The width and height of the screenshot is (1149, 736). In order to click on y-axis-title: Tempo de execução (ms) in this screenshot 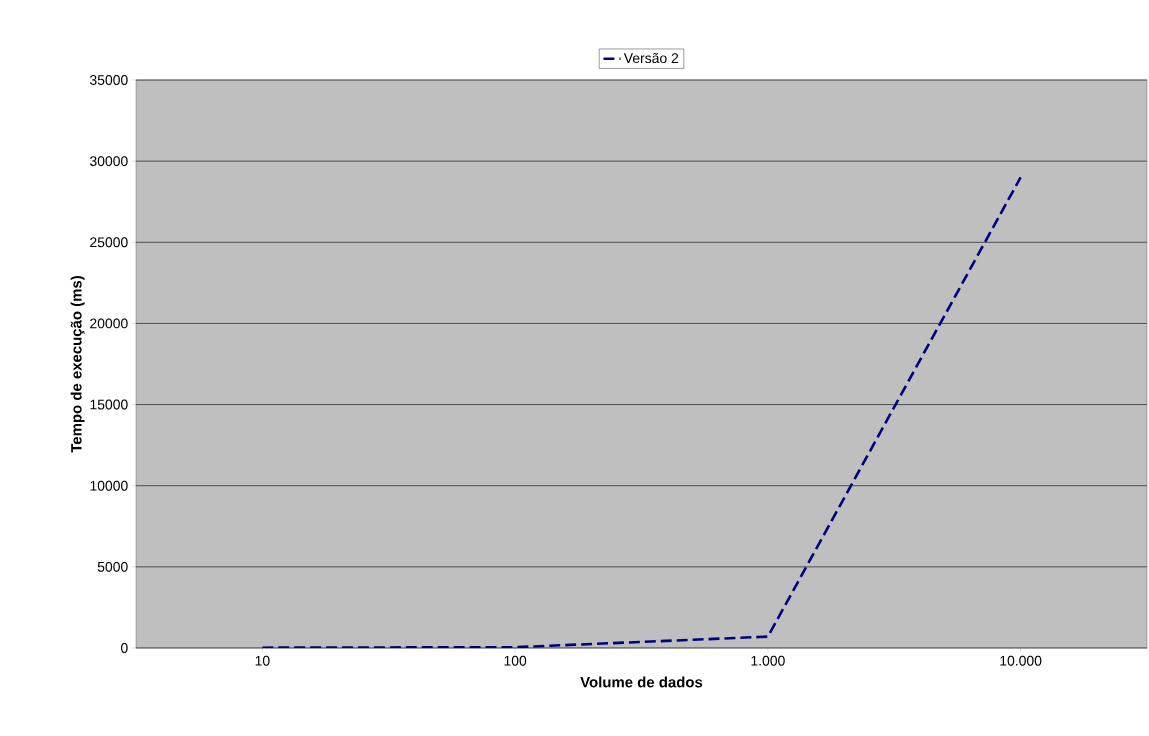, I will do `click(77, 364)`.